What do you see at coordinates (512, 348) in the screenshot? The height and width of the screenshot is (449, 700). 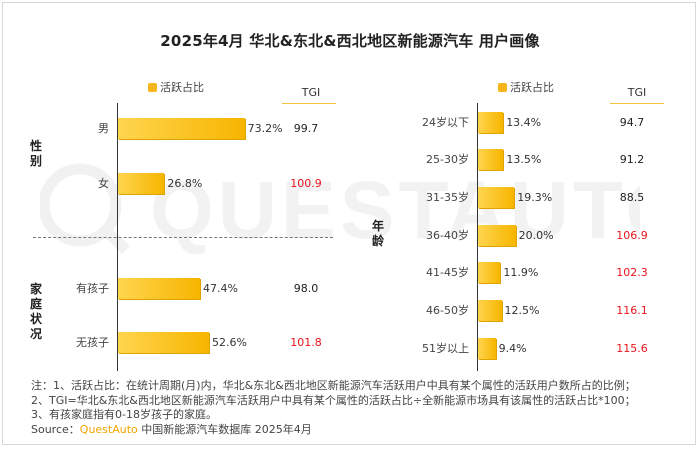 I see `value-label: 9.4%` at bounding box center [512, 348].